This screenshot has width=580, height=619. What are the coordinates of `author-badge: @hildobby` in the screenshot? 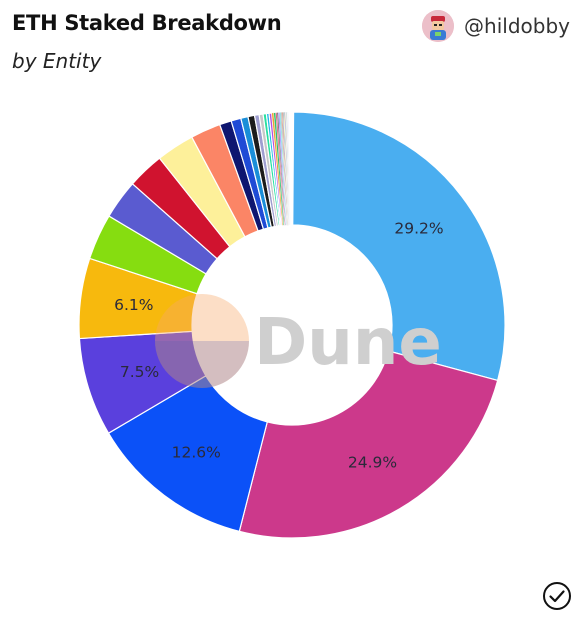 It's located at (496, 26).